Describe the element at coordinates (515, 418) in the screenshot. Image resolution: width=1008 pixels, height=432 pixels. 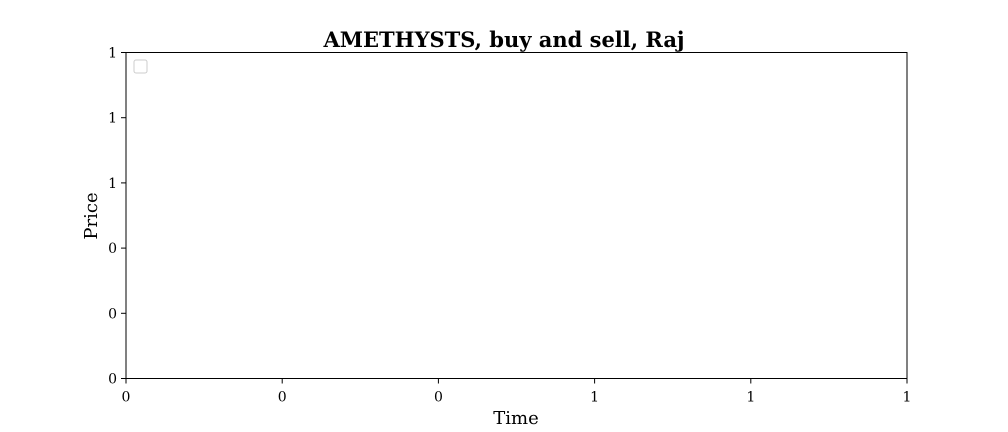
I see `x-axis-label: Time` at that location.